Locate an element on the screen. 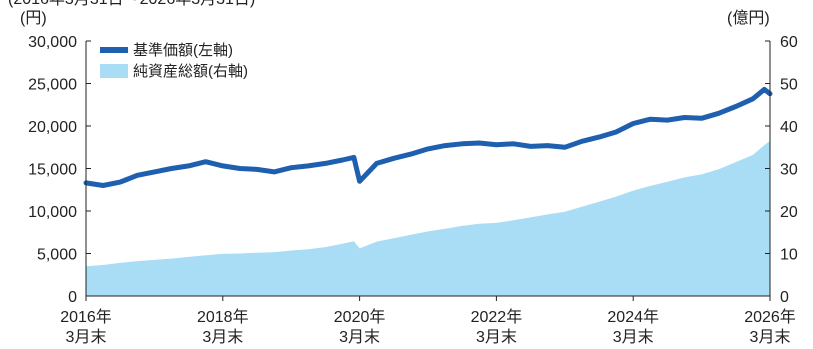 Image resolution: width=813 pixels, height=349 pixels. x-tick-year: 2018年 is located at coordinates (223, 317).